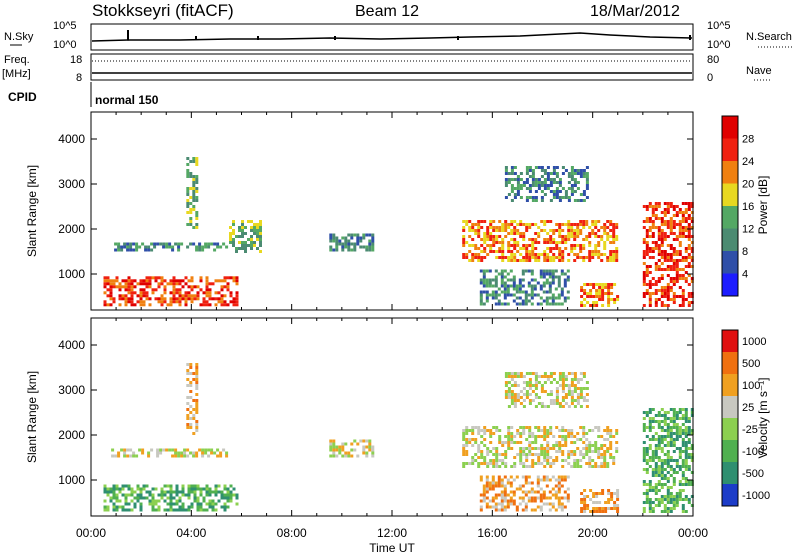 The height and width of the screenshot is (559, 800). What do you see at coordinates (713, 60) in the screenshot?
I see `nave-tick-top: 80` at bounding box center [713, 60].